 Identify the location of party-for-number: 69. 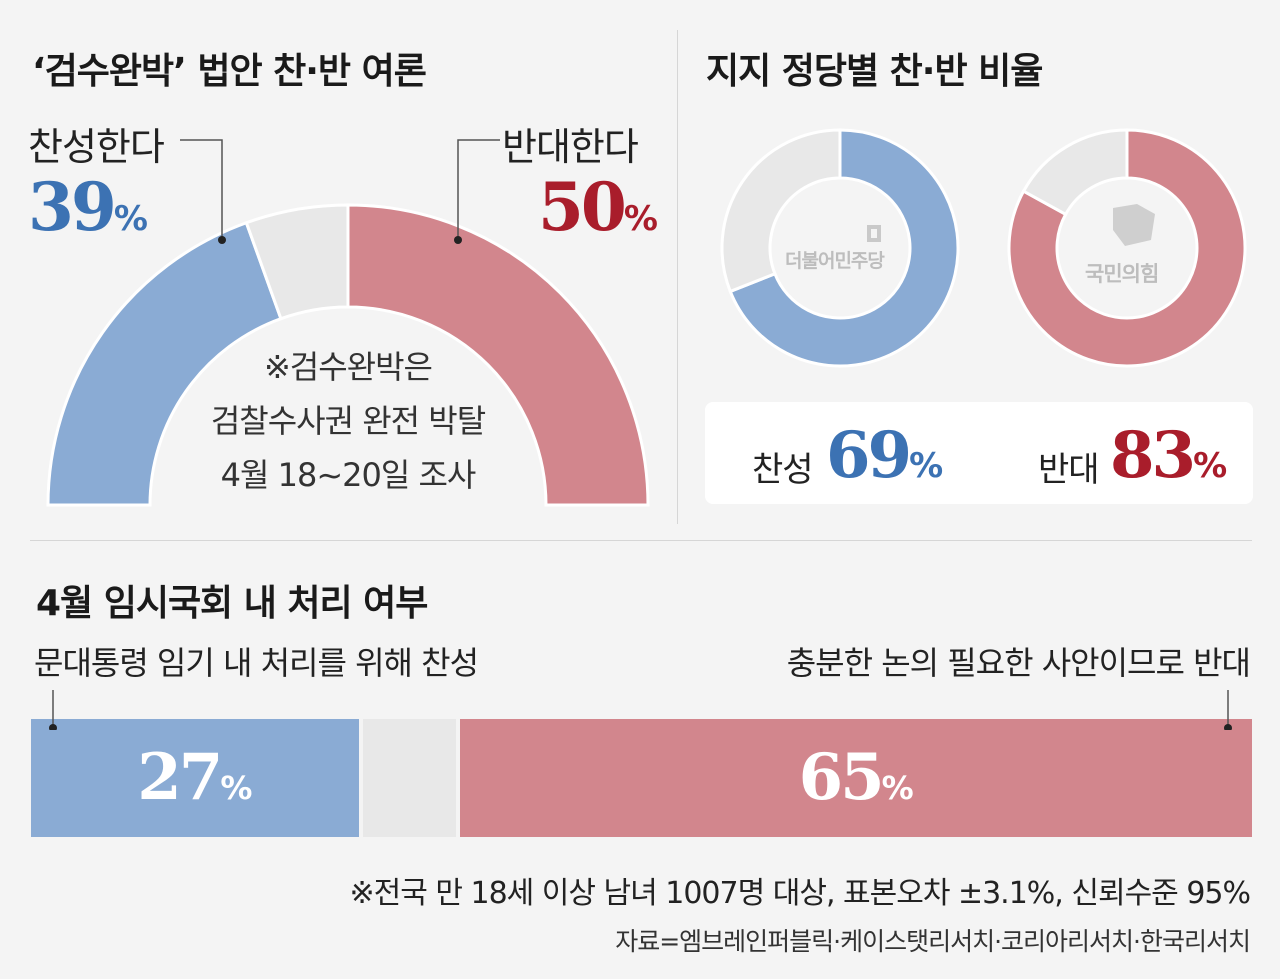
(869, 455).